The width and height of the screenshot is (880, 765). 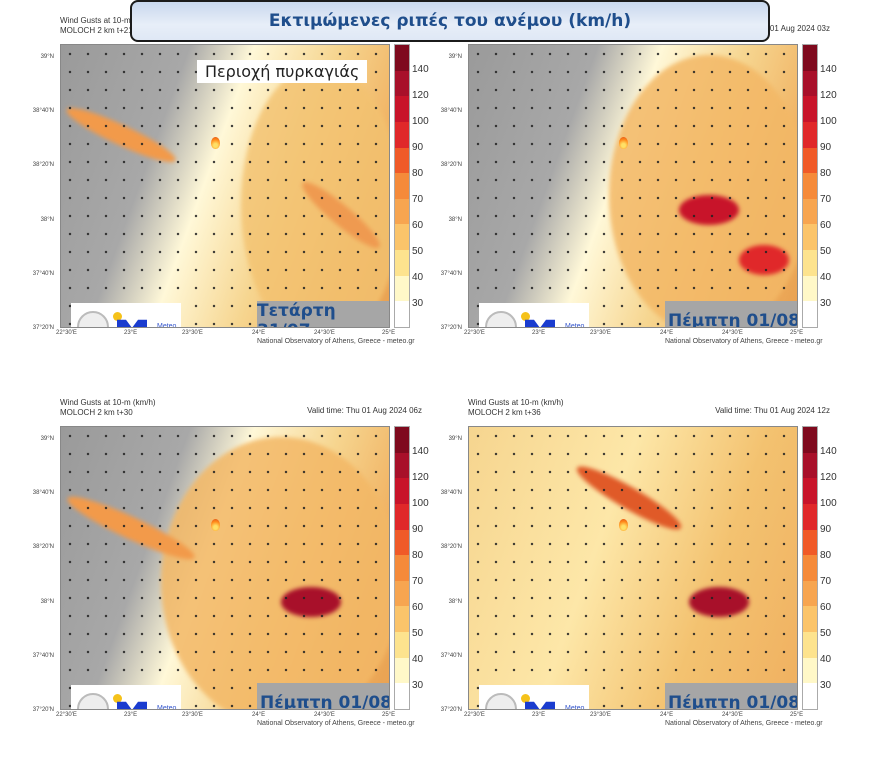 I want to click on time-label: Πέμπτη 01/0806:00, so click(x=731, y=314).